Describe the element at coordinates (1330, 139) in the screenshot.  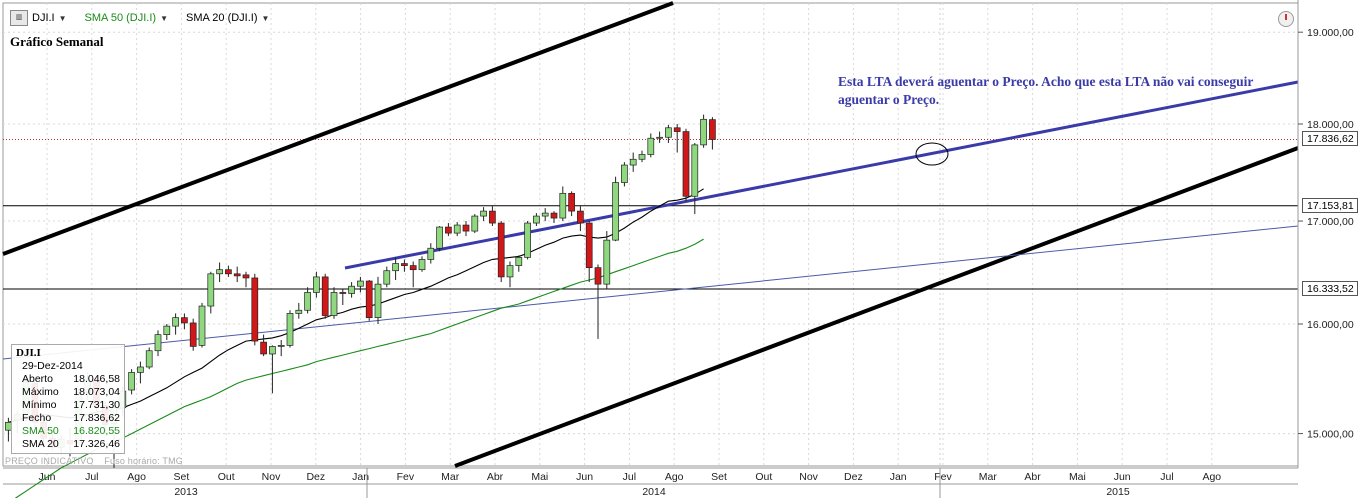
I see `price-tag: 17.836,62` at that location.